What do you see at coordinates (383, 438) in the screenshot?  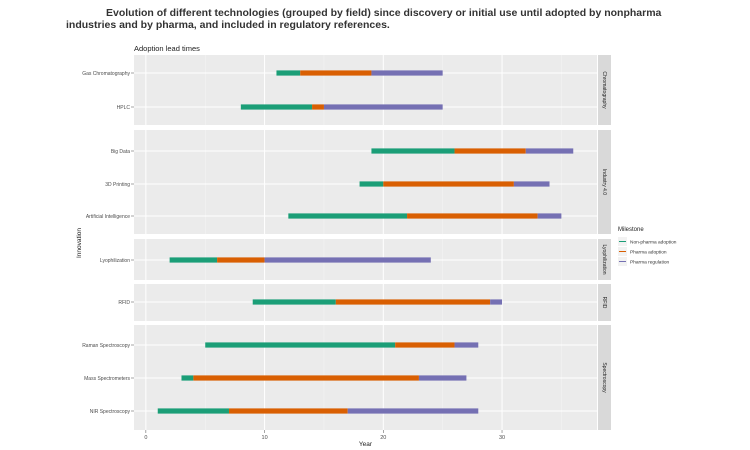 I see `x-tick-label: 20` at bounding box center [383, 438].